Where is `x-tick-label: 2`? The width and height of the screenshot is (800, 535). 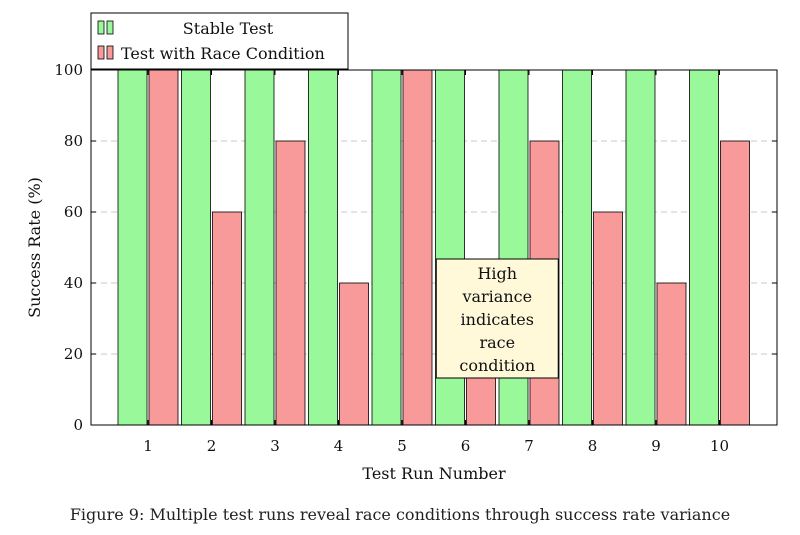
x-tick-label: 2 is located at coordinates (212, 446).